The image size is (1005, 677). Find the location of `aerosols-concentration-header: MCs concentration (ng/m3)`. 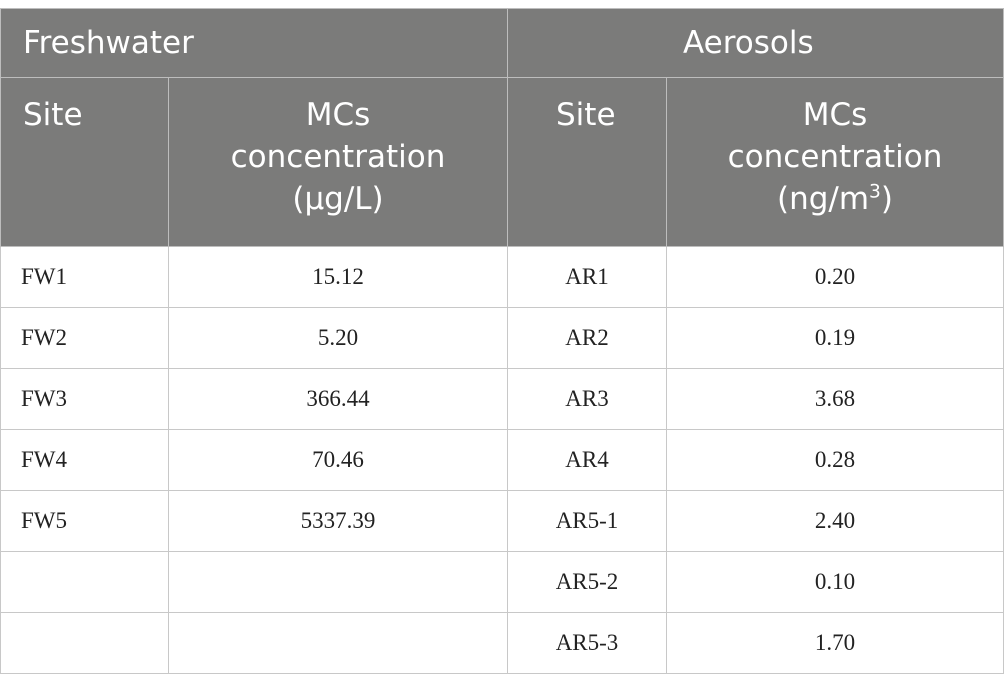

aerosols-concentration-header: MCs concentration (ng/m3) is located at coordinates (835, 162).